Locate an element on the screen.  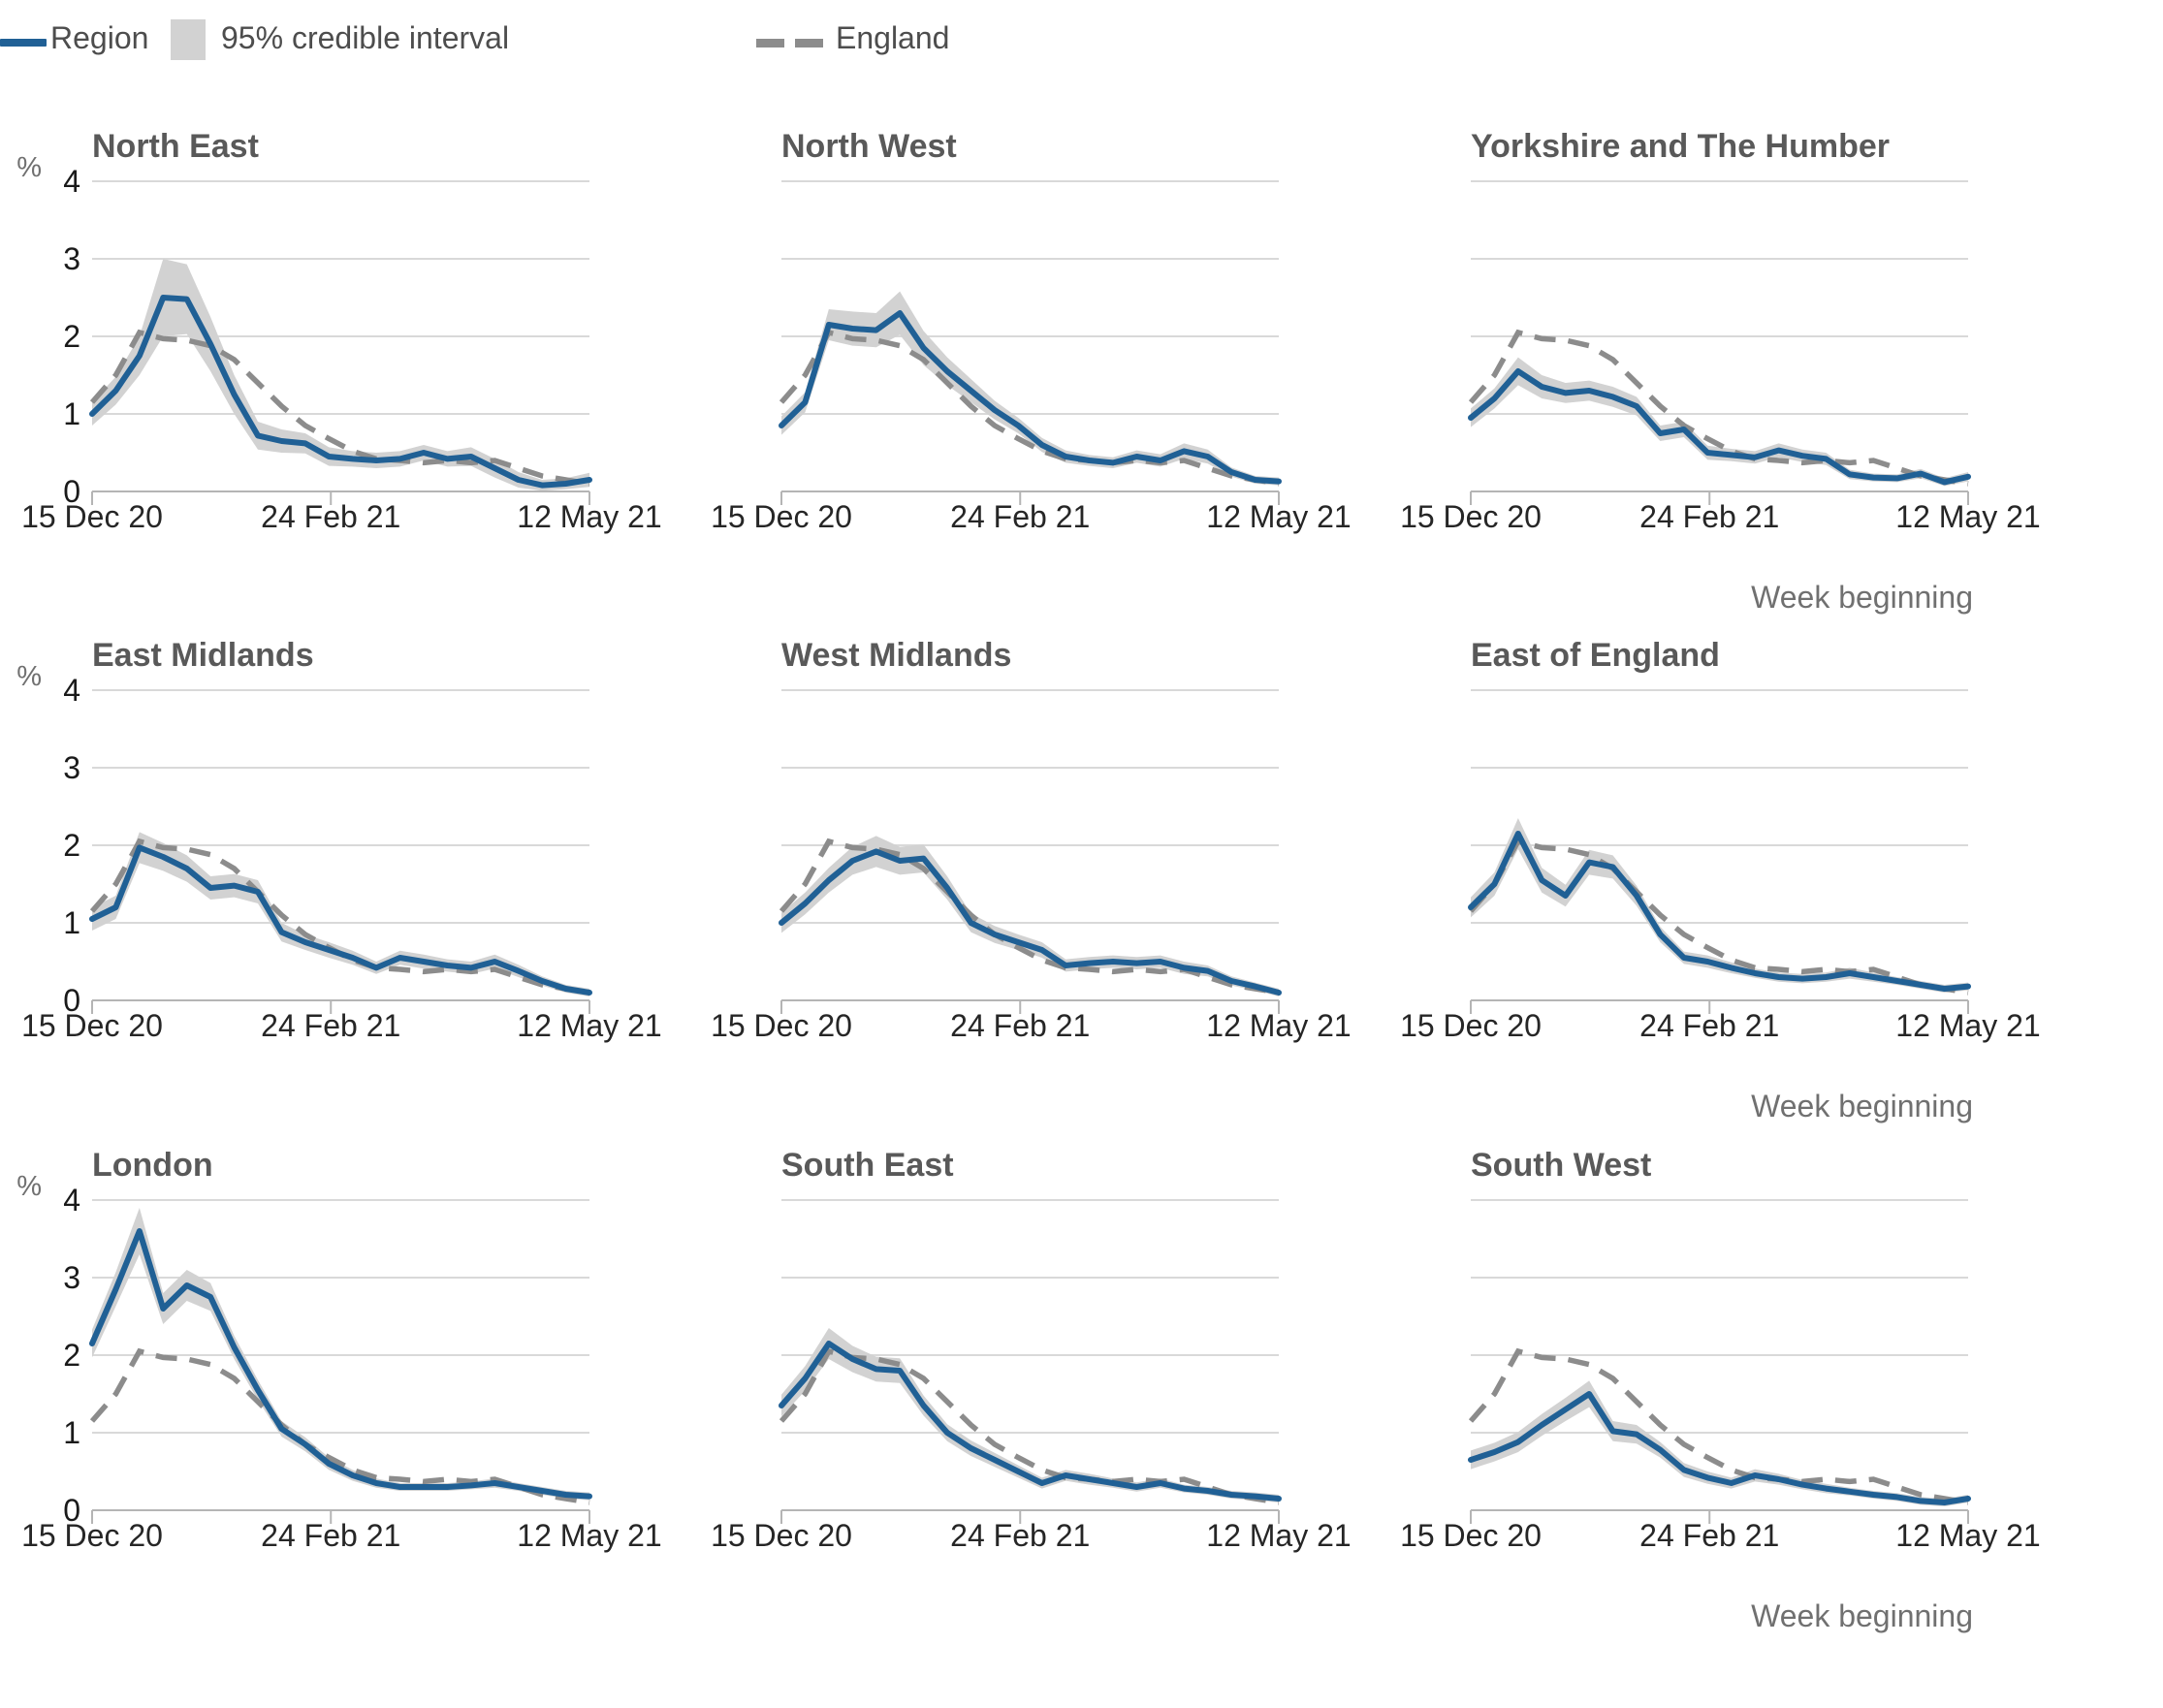
chart-title: London is located at coordinates (152, 1165).